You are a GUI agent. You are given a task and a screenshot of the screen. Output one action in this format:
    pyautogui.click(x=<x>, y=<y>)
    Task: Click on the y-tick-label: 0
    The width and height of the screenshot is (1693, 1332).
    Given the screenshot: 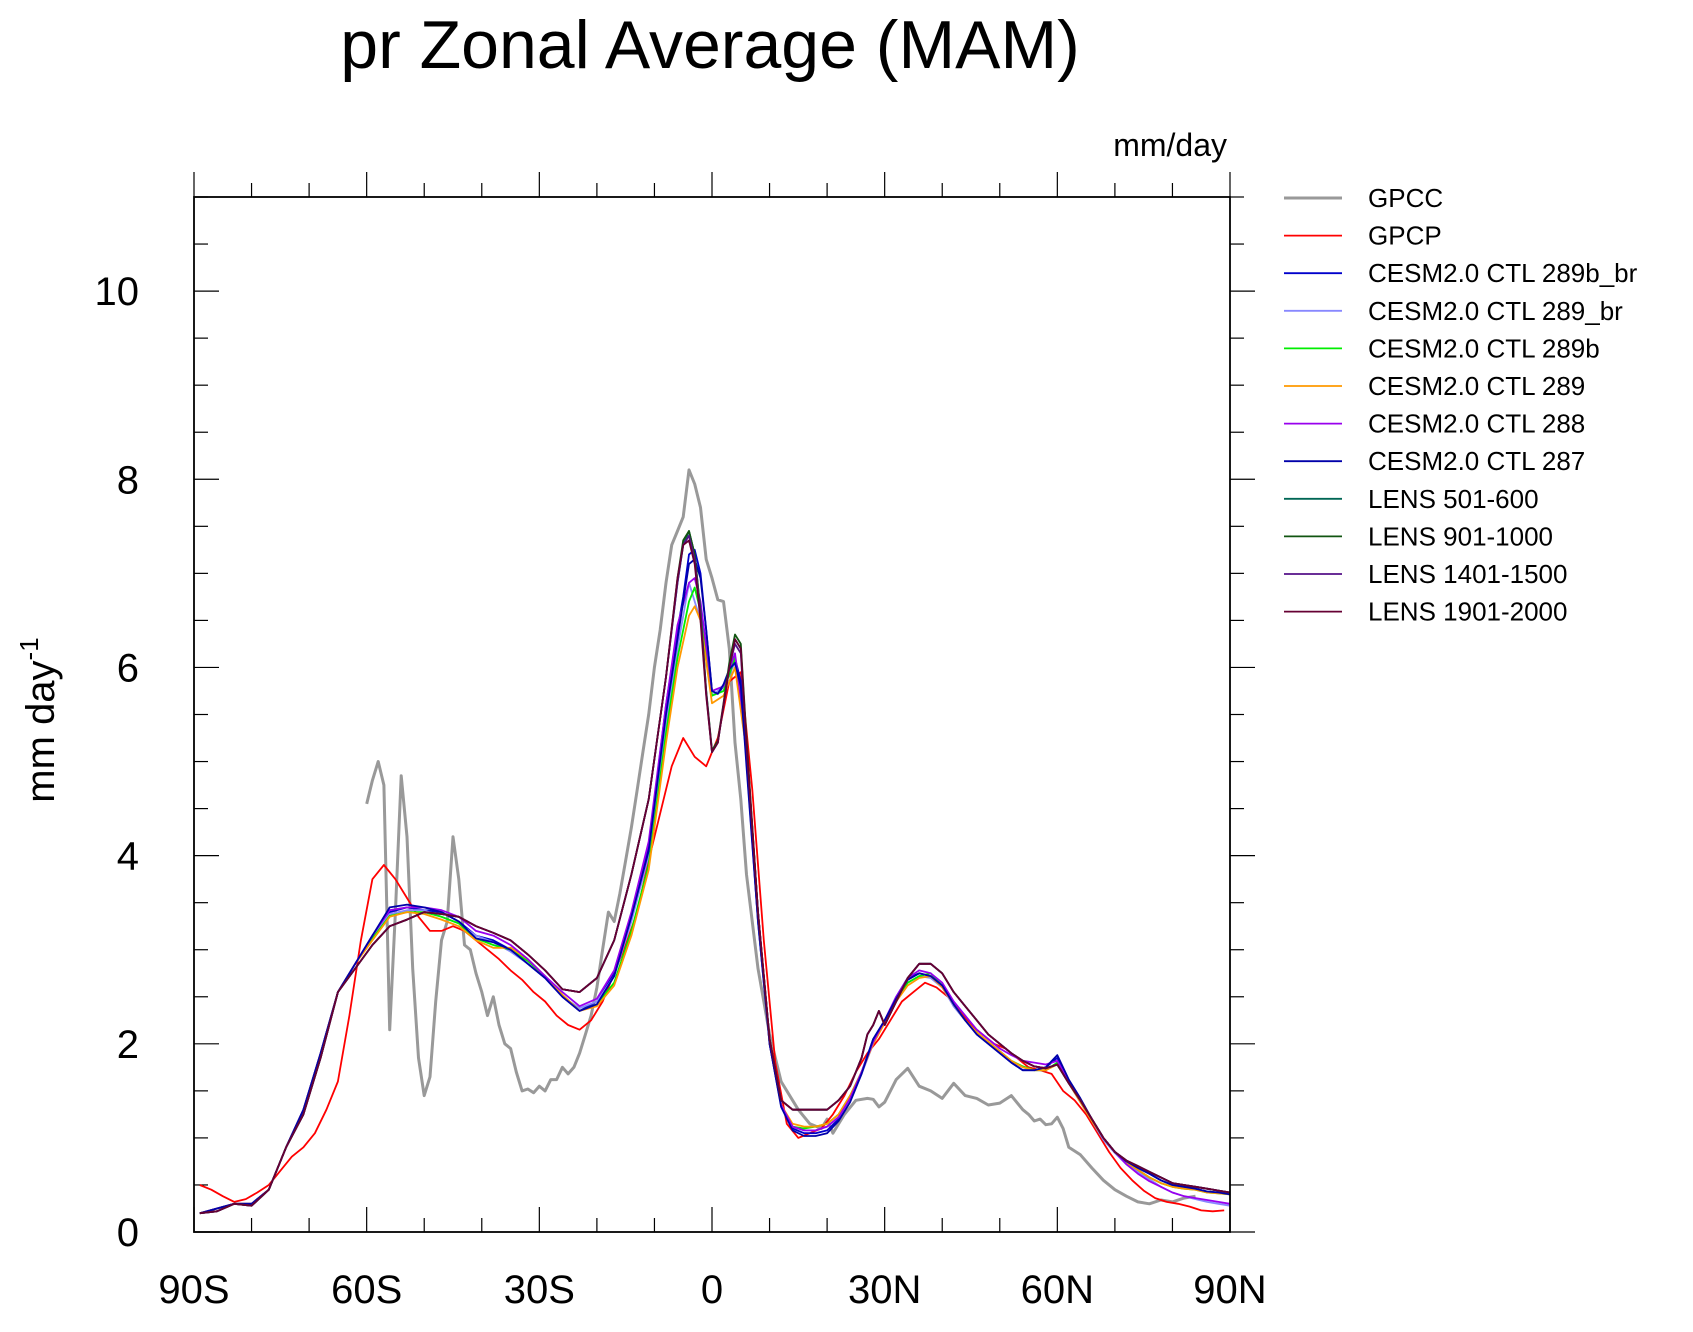 What is the action you would take?
    pyautogui.click(x=128, y=1233)
    